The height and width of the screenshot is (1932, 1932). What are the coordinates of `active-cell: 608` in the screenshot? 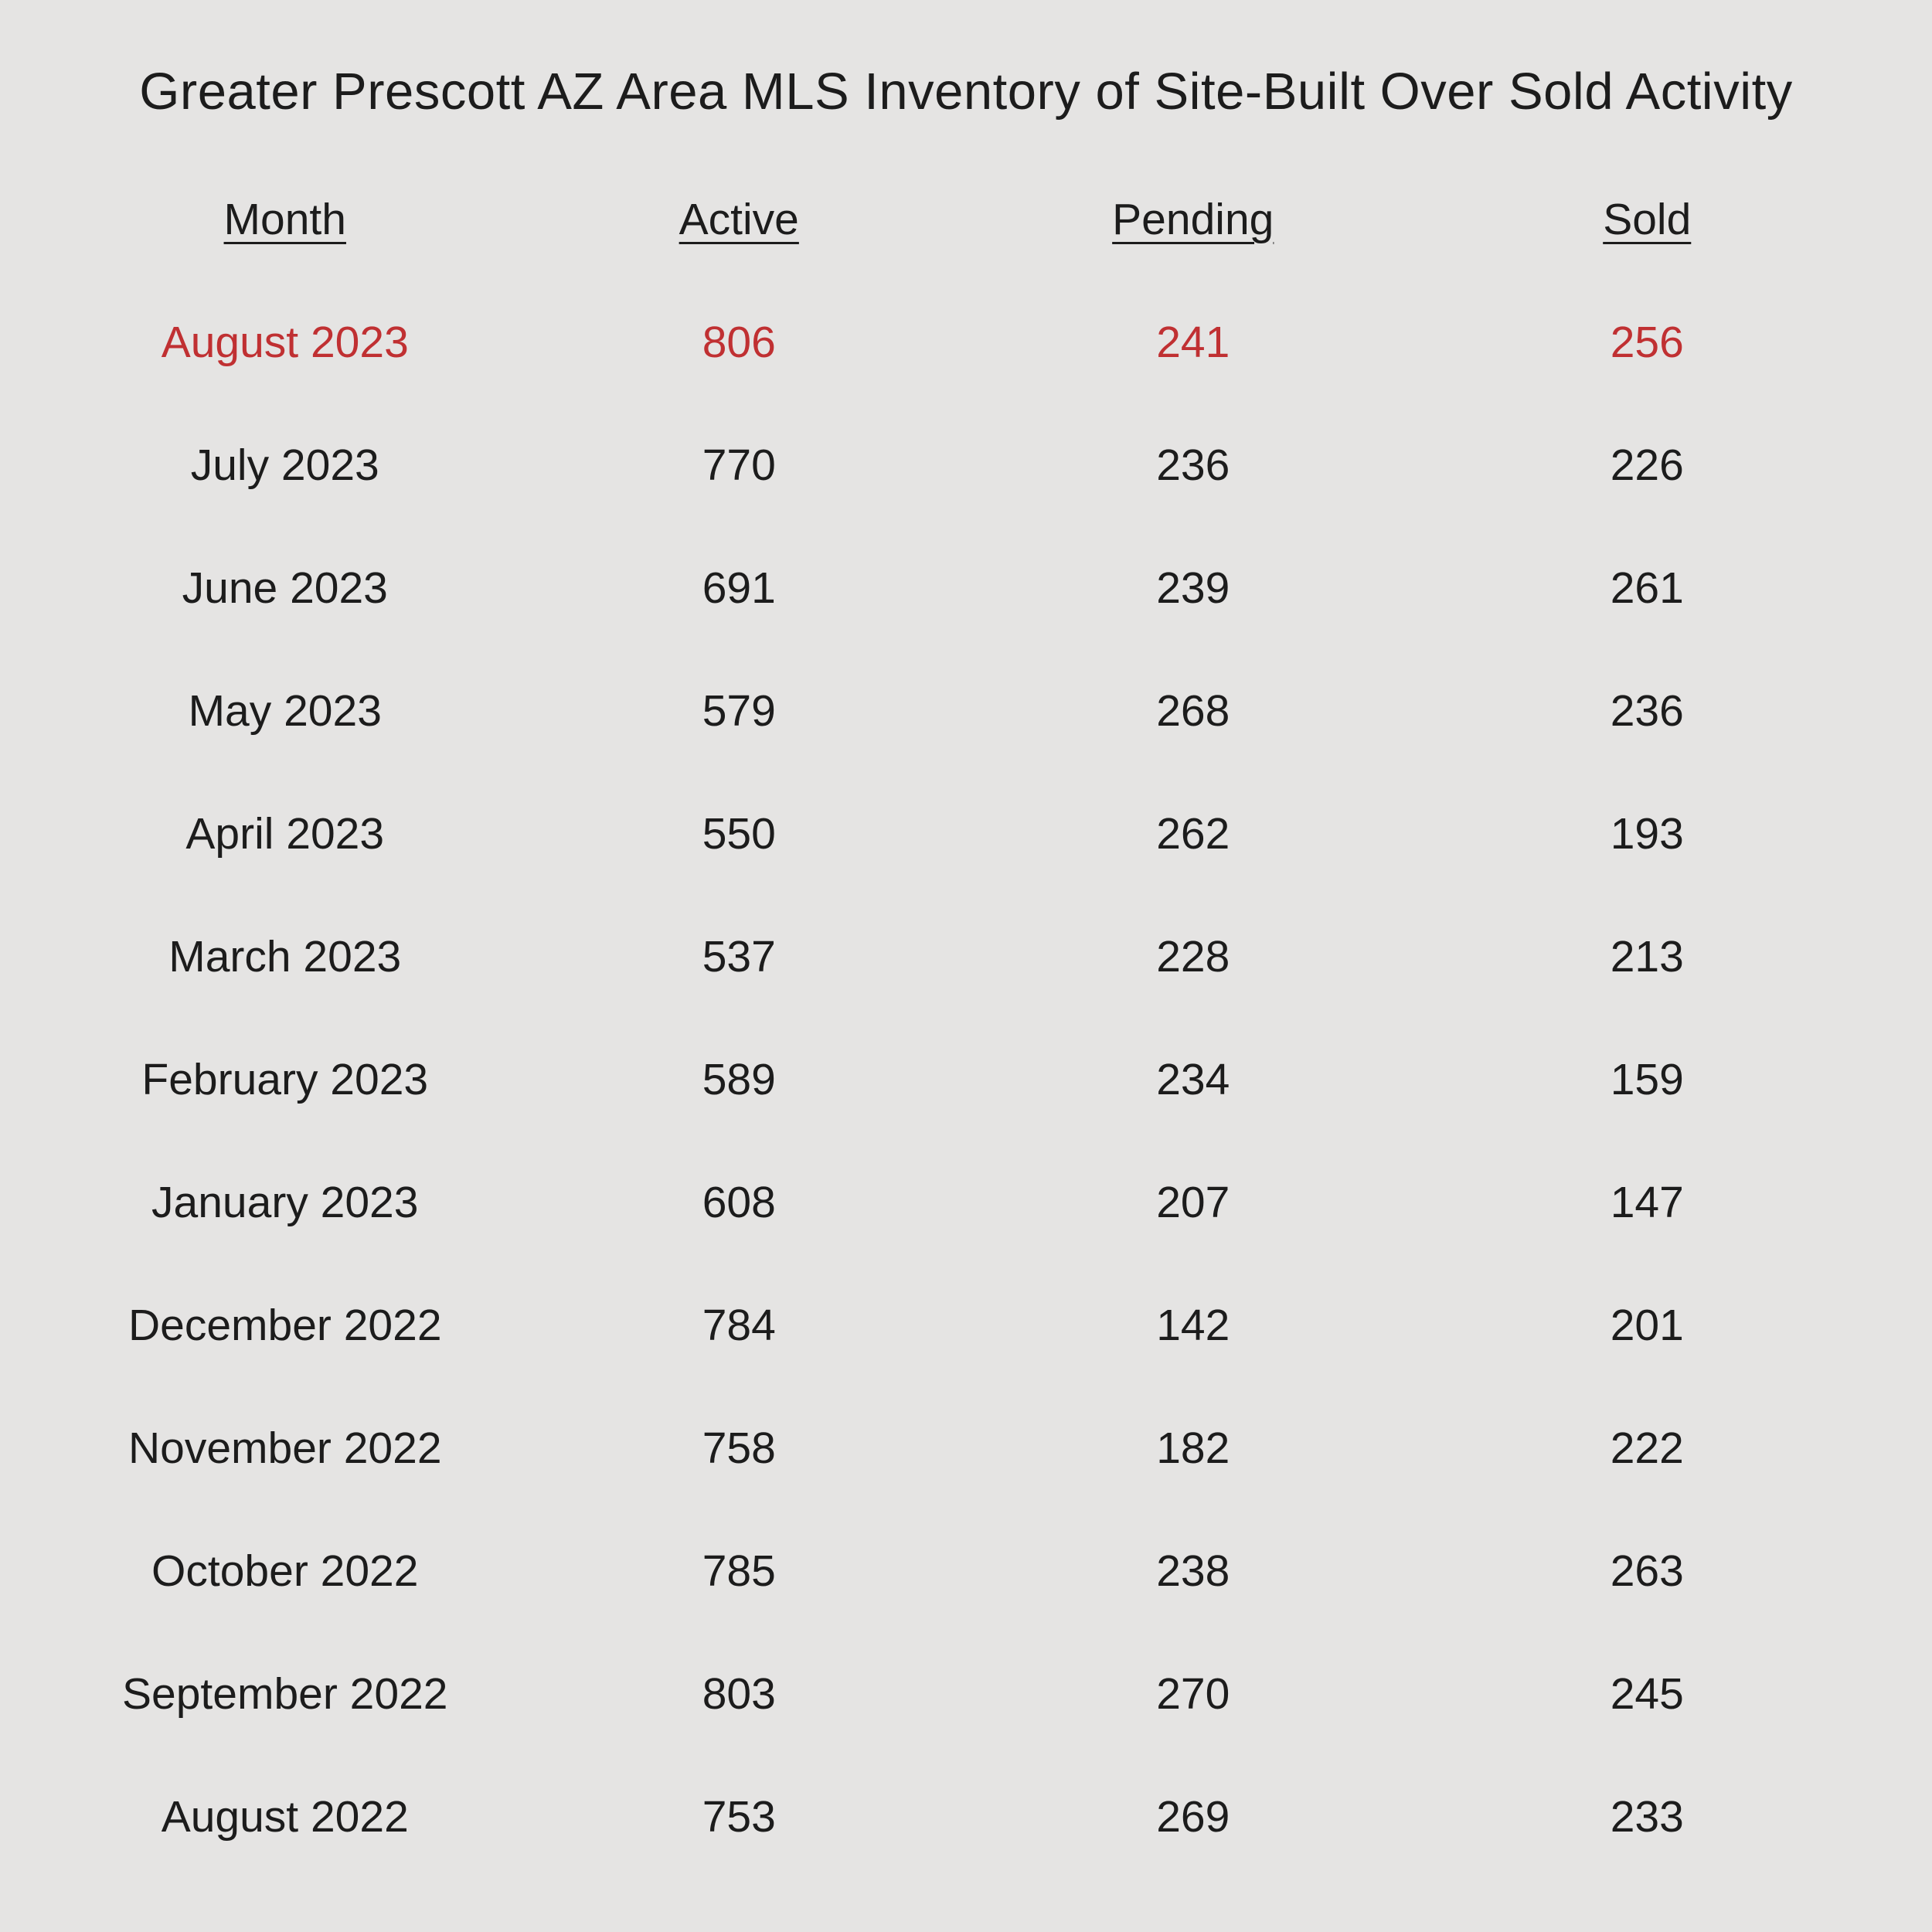 It's located at (739, 1203).